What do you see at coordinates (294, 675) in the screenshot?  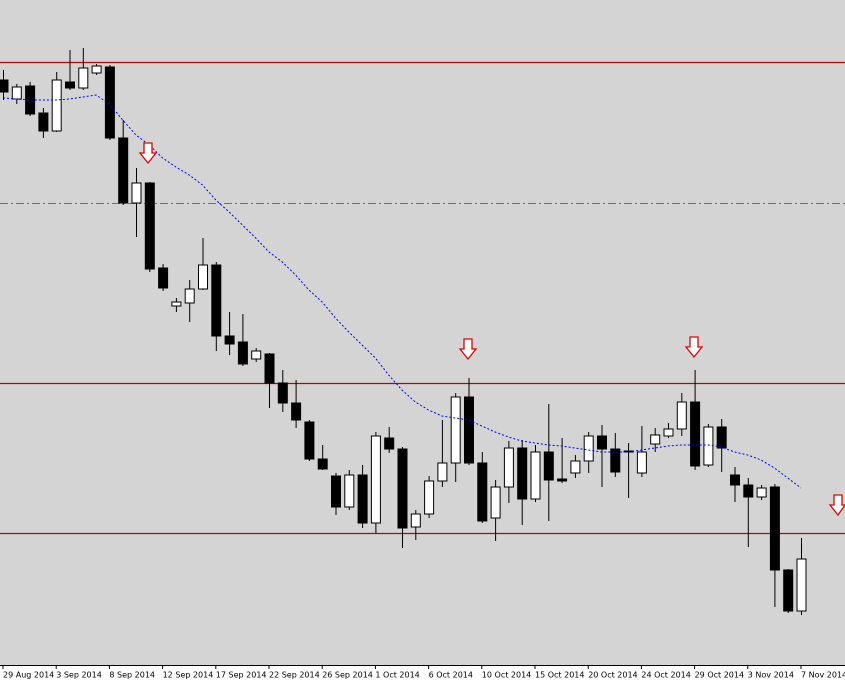 I see `x-tick-label: 22 Sep 2014` at bounding box center [294, 675].